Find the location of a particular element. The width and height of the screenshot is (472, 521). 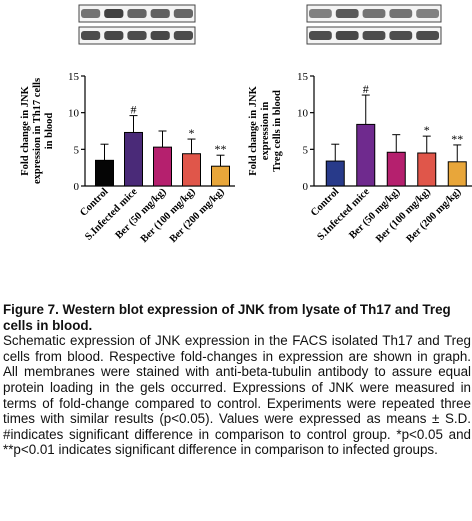

category-label: Ber (50 mg/kg) is located at coordinates (141, 213).